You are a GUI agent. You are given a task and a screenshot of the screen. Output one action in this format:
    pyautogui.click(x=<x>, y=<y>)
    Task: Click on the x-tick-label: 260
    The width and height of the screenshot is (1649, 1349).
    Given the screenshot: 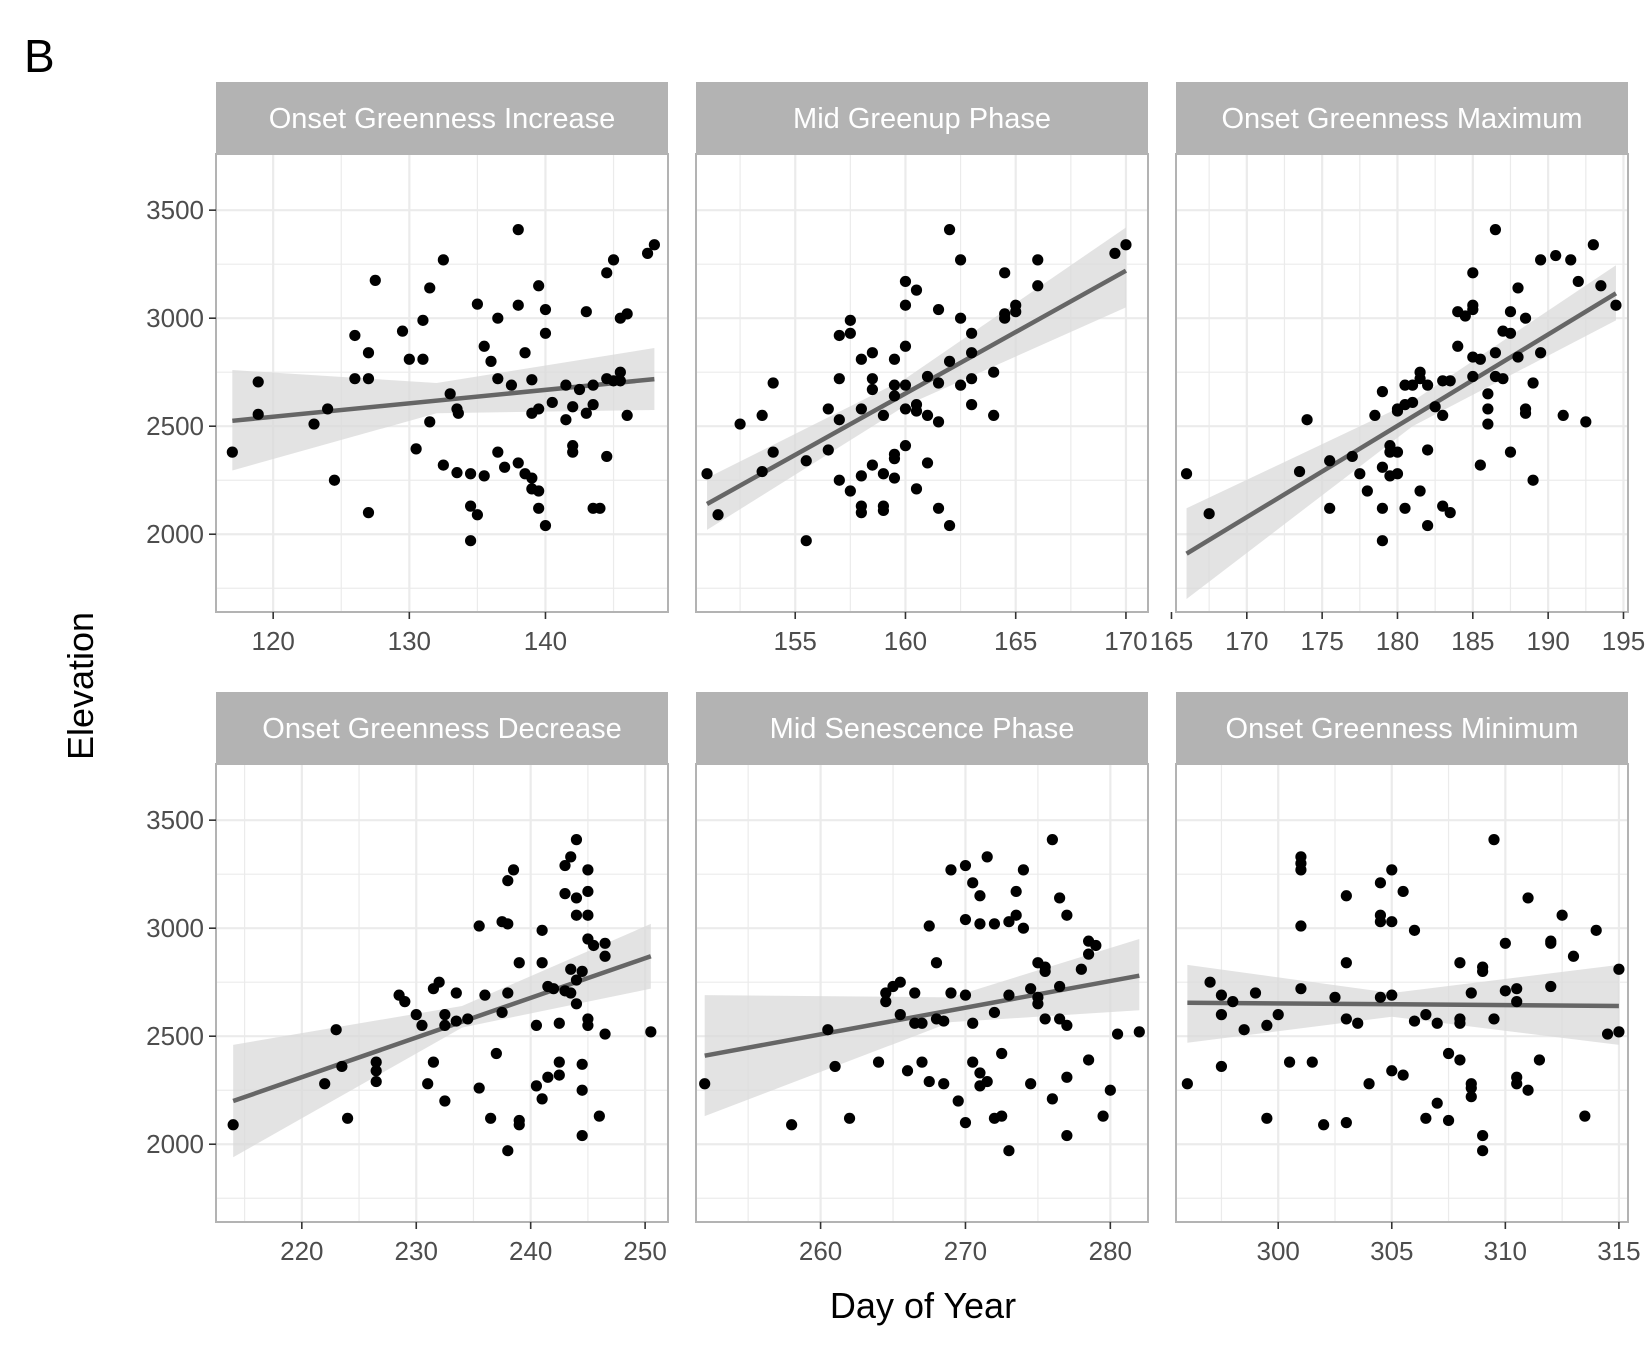 What is the action you would take?
    pyautogui.click(x=820, y=1251)
    